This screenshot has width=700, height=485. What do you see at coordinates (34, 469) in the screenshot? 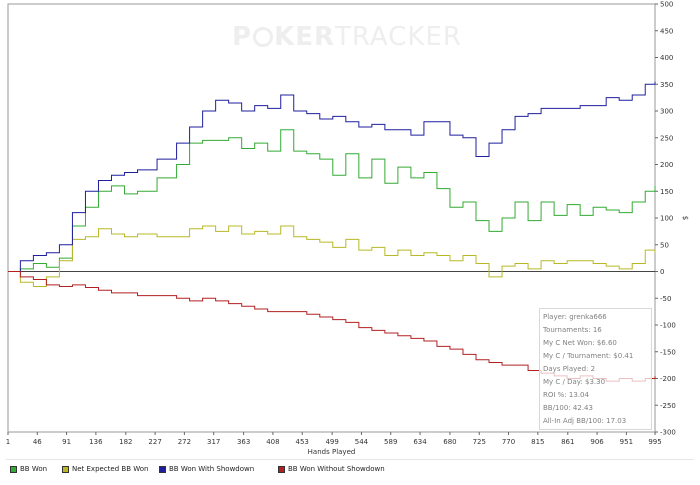
I see `legend-label: BB Won` at bounding box center [34, 469].